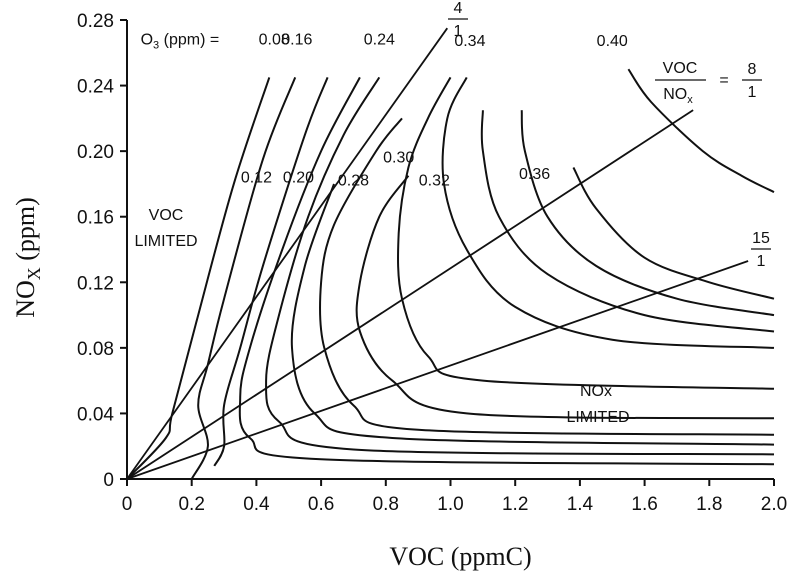 This screenshot has height=585, width=803. Describe the element at coordinates (274, 40) in the screenshot. I see `isopleth-label: 0.08` at that location.